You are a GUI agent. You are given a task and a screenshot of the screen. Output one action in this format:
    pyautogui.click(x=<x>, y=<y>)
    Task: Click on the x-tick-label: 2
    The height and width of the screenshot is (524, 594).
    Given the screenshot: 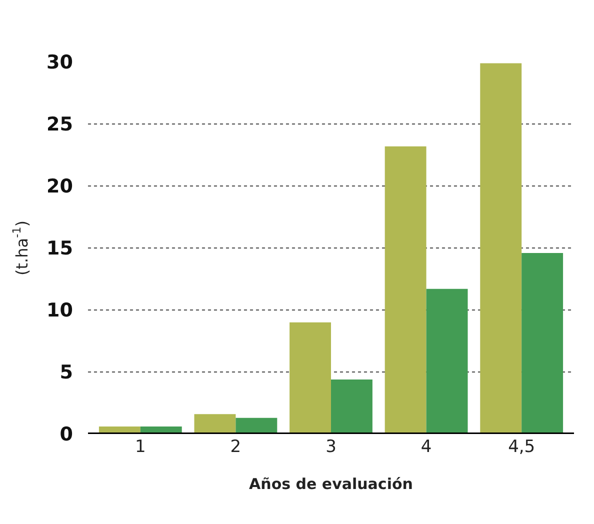 What is the action you would take?
    pyautogui.click(x=236, y=447)
    